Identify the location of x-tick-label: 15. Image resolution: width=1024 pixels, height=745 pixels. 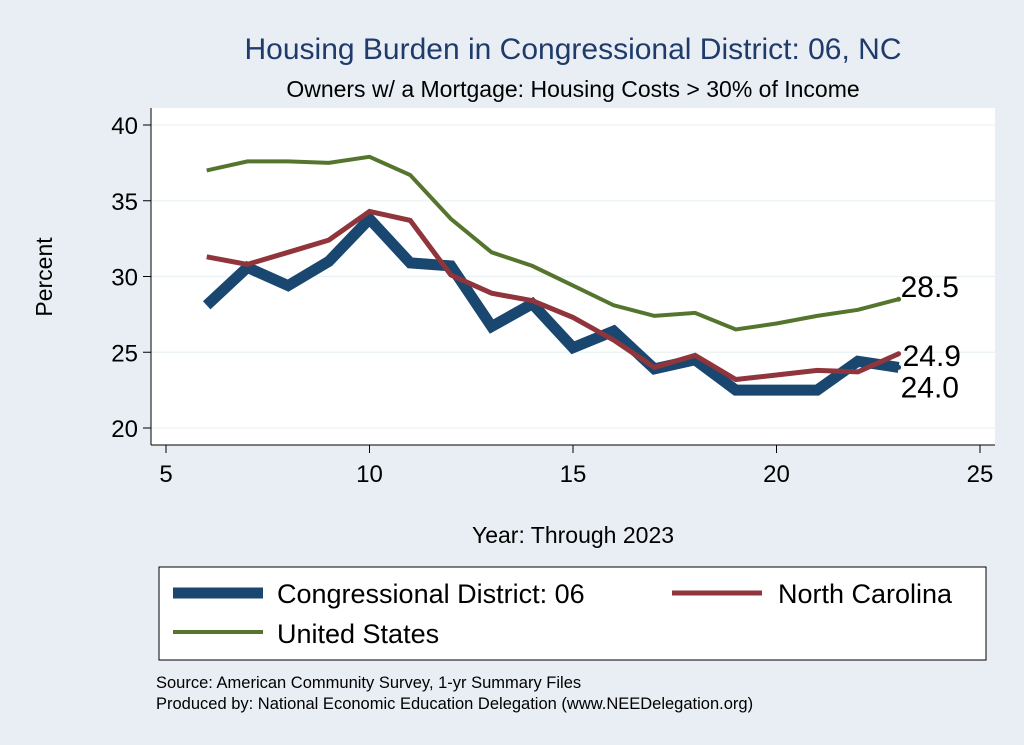
(573, 474).